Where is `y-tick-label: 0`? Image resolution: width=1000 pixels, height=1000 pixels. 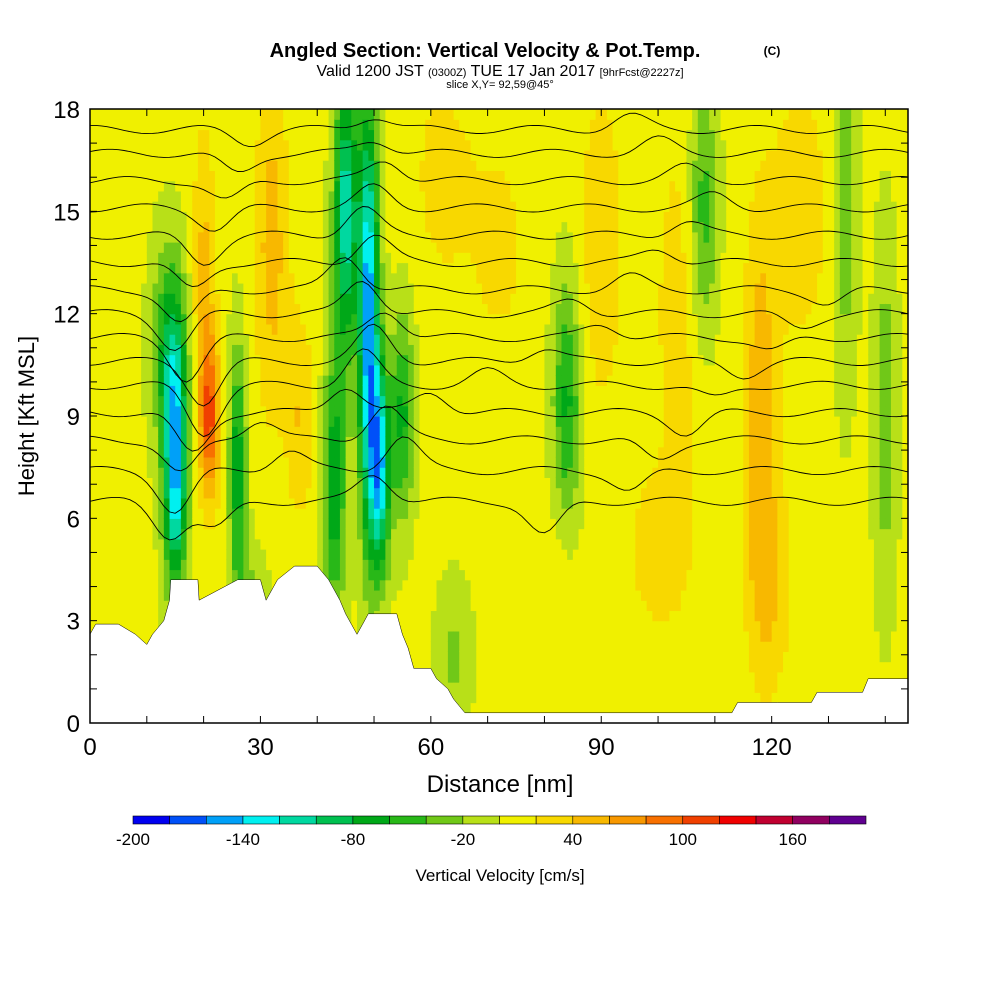 y-tick-label: 0 is located at coordinates (73, 724).